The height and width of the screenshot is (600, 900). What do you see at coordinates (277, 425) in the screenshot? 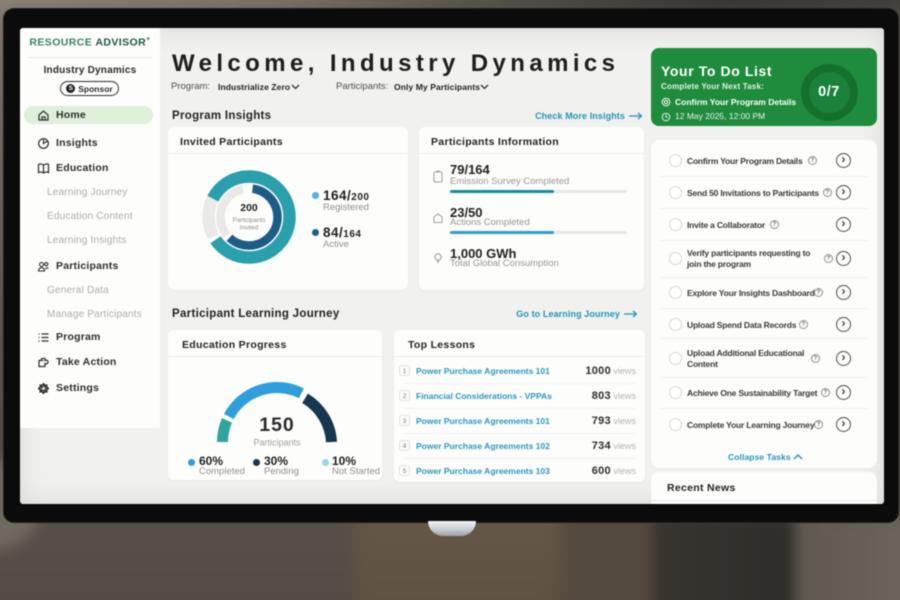
I see `svg-text: 150` at bounding box center [277, 425].